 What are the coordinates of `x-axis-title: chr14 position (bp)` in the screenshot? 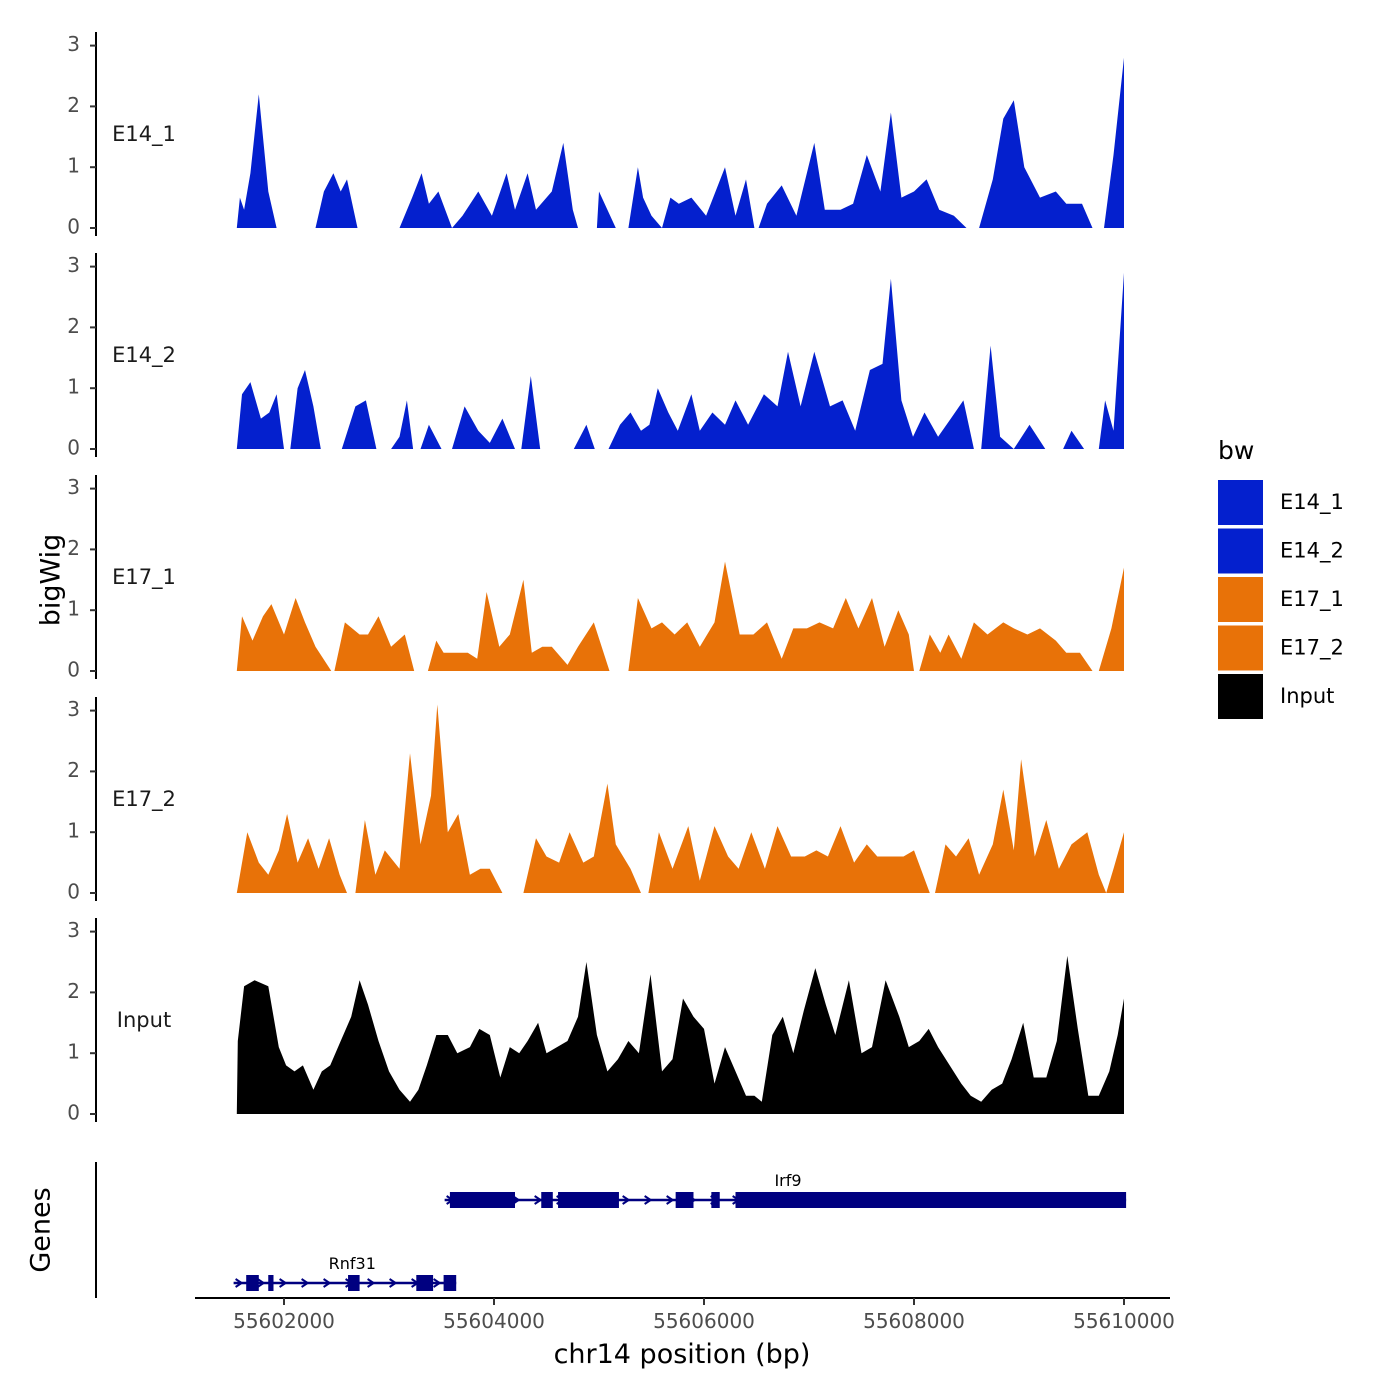 It's located at (682, 1354).